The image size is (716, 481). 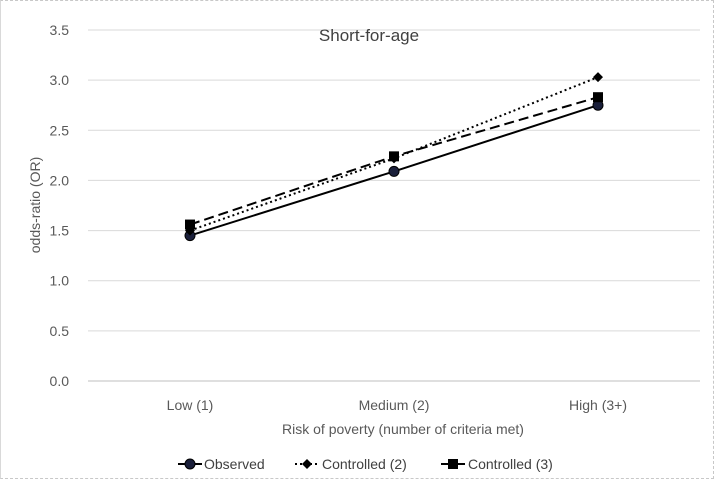 What do you see at coordinates (403, 429) in the screenshot?
I see `x-axis-title: Risk of poverty (number of criteria met)` at bounding box center [403, 429].